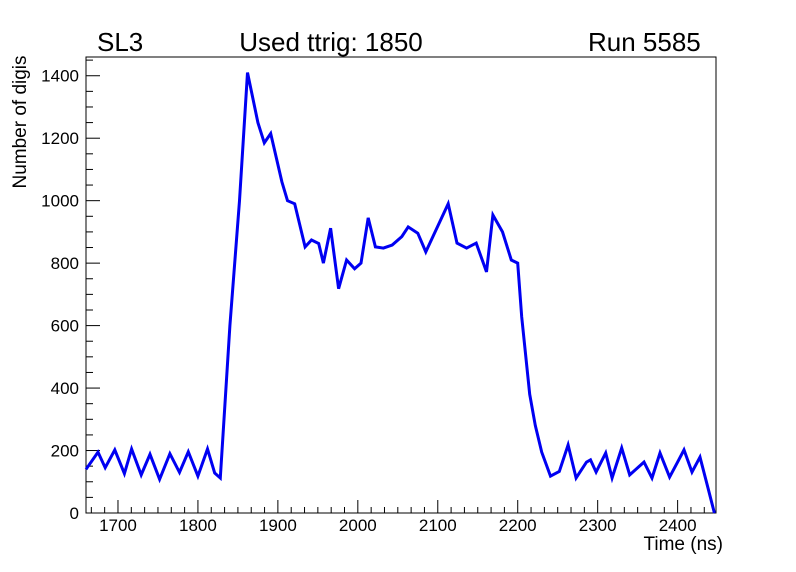  Describe the element at coordinates (198, 525) in the screenshot. I see `x-tick-label: 1800` at that location.